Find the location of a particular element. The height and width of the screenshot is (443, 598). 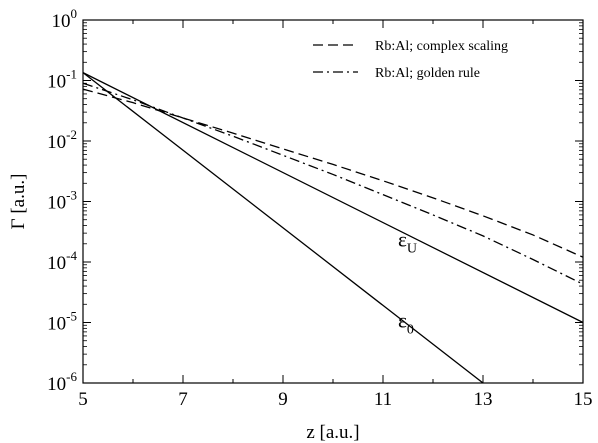

x-tick-label: 15 is located at coordinates (583, 399).